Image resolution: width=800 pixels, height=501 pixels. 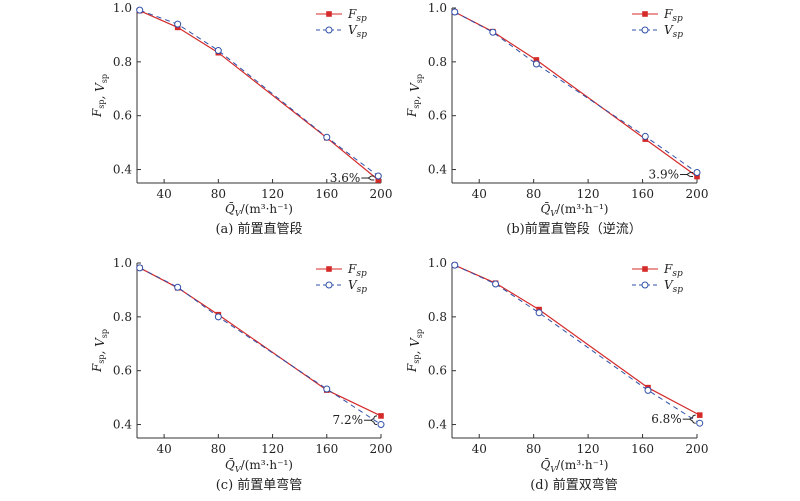 What do you see at coordinates (574, 485) in the screenshot?
I see `panel-caption: (d) 前置双弯管` at bounding box center [574, 485].